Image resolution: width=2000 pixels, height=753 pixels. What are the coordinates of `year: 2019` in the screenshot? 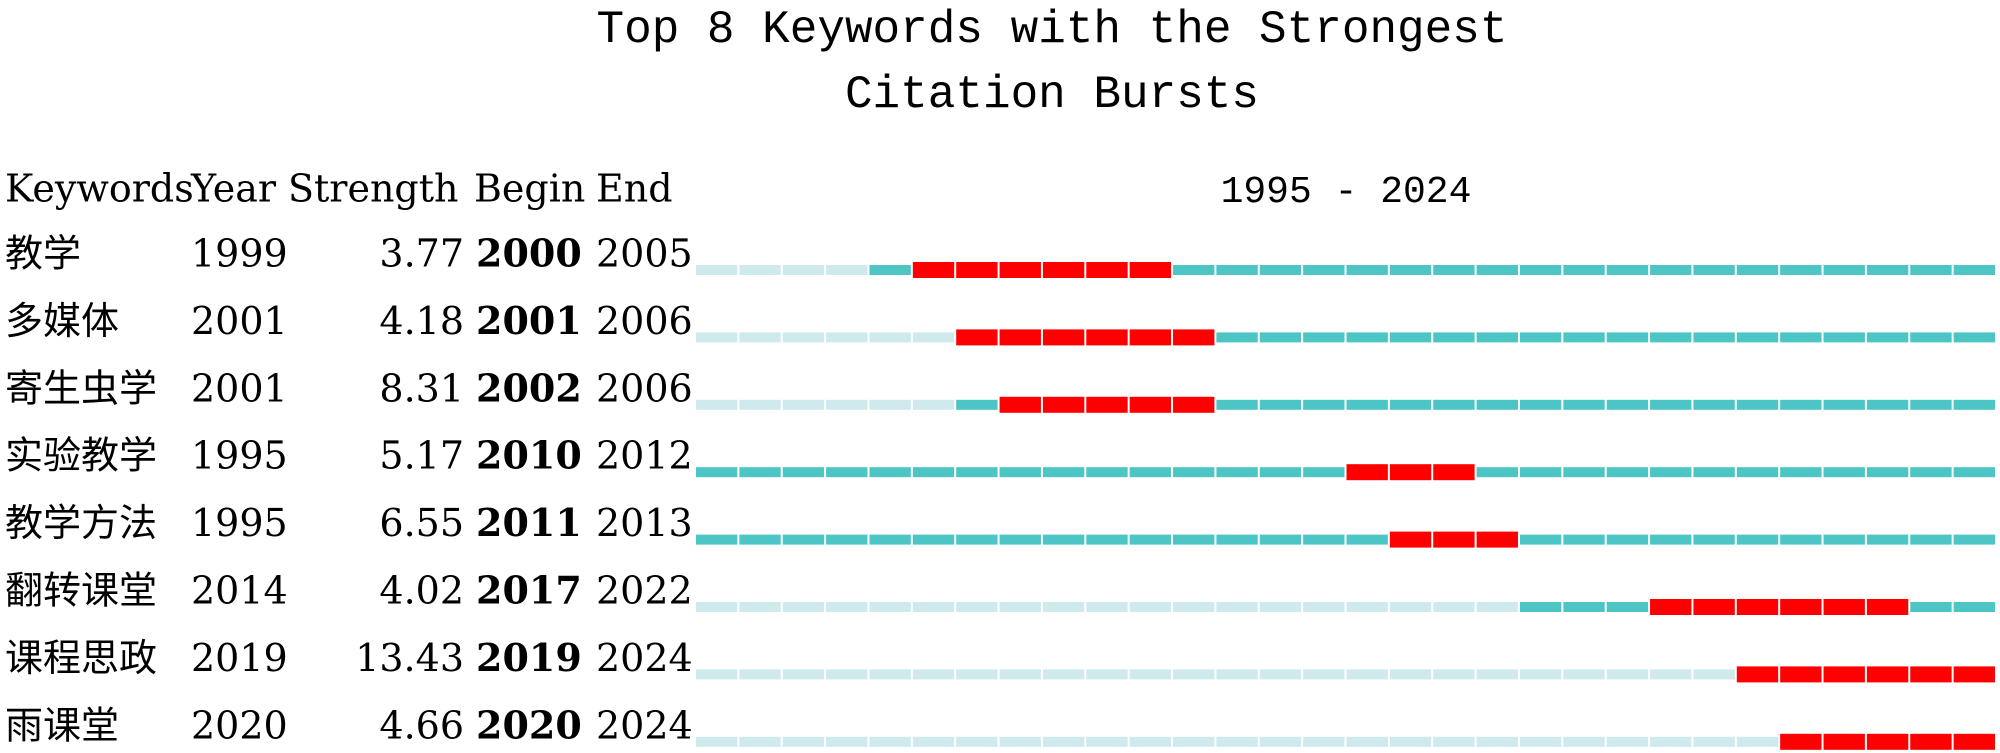 It's located at (239, 658).